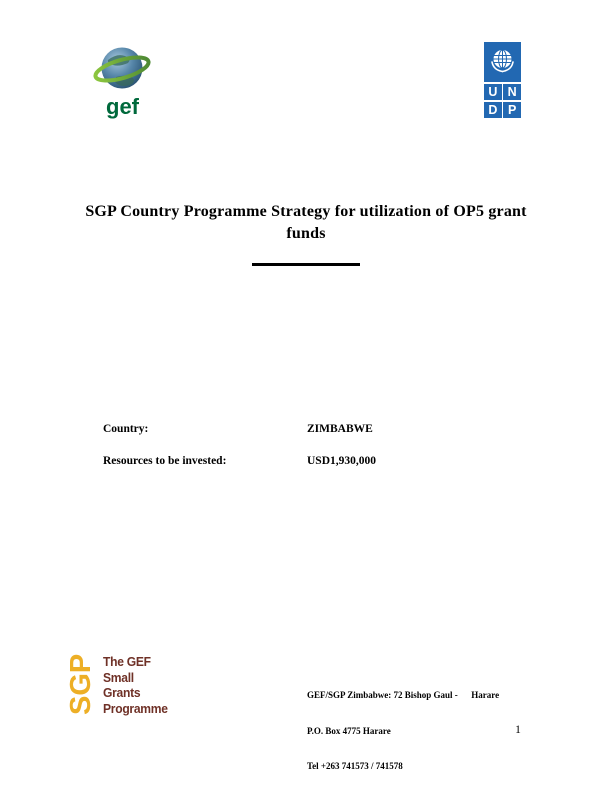 The width and height of the screenshot is (612, 792). What do you see at coordinates (518, 730) in the screenshot?
I see `page-number: 1` at bounding box center [518, 730].